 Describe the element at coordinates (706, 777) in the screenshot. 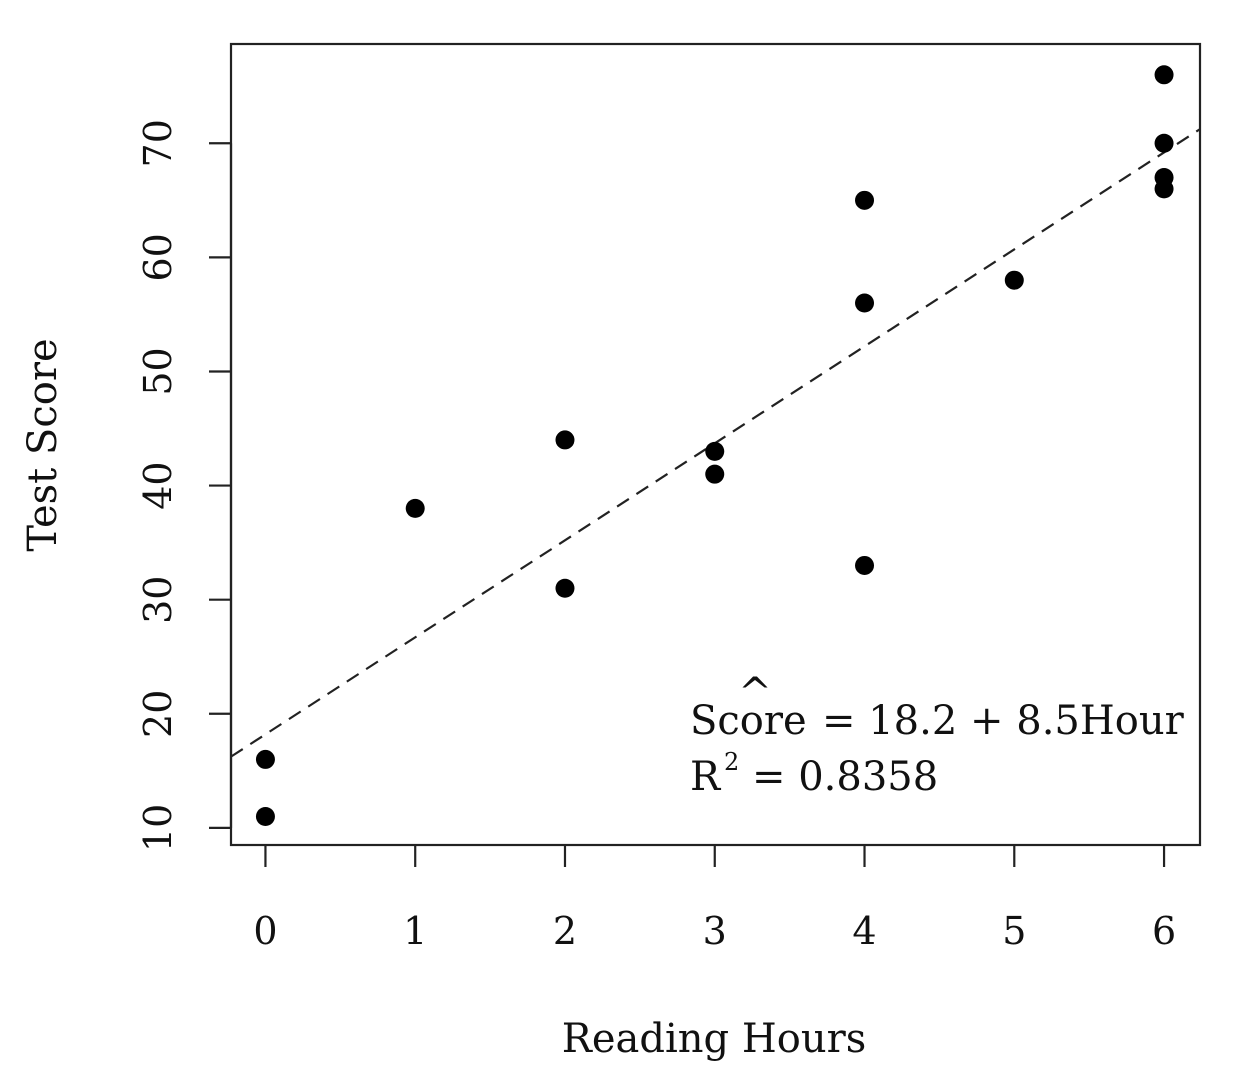

I see `r2-label: R` at that location.